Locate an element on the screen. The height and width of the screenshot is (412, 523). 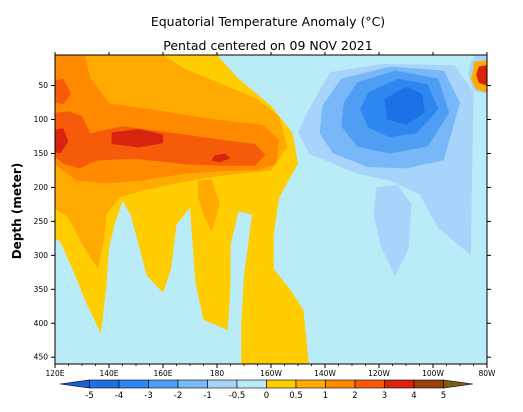
x-tick-label: 120W is located at coordinates (379, 373).